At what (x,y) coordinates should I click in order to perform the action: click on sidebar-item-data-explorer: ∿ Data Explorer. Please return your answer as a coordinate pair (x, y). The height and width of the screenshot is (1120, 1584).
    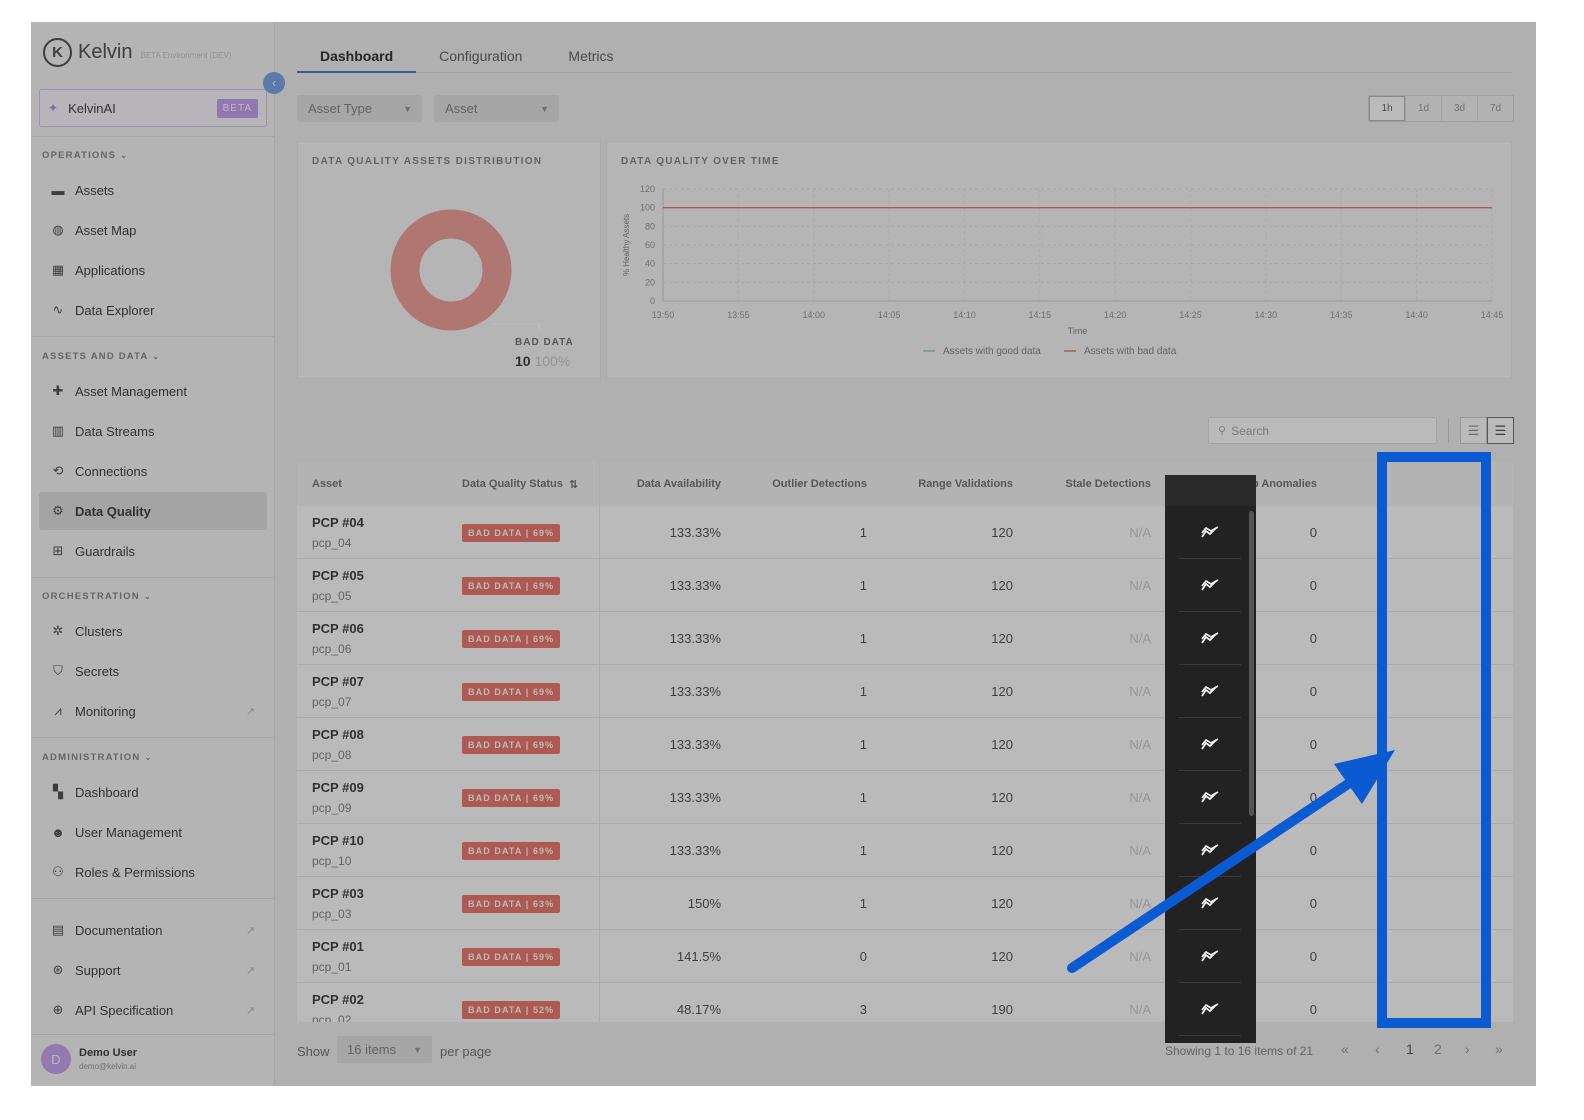
    Looking at the image, I should click on (153, 310).